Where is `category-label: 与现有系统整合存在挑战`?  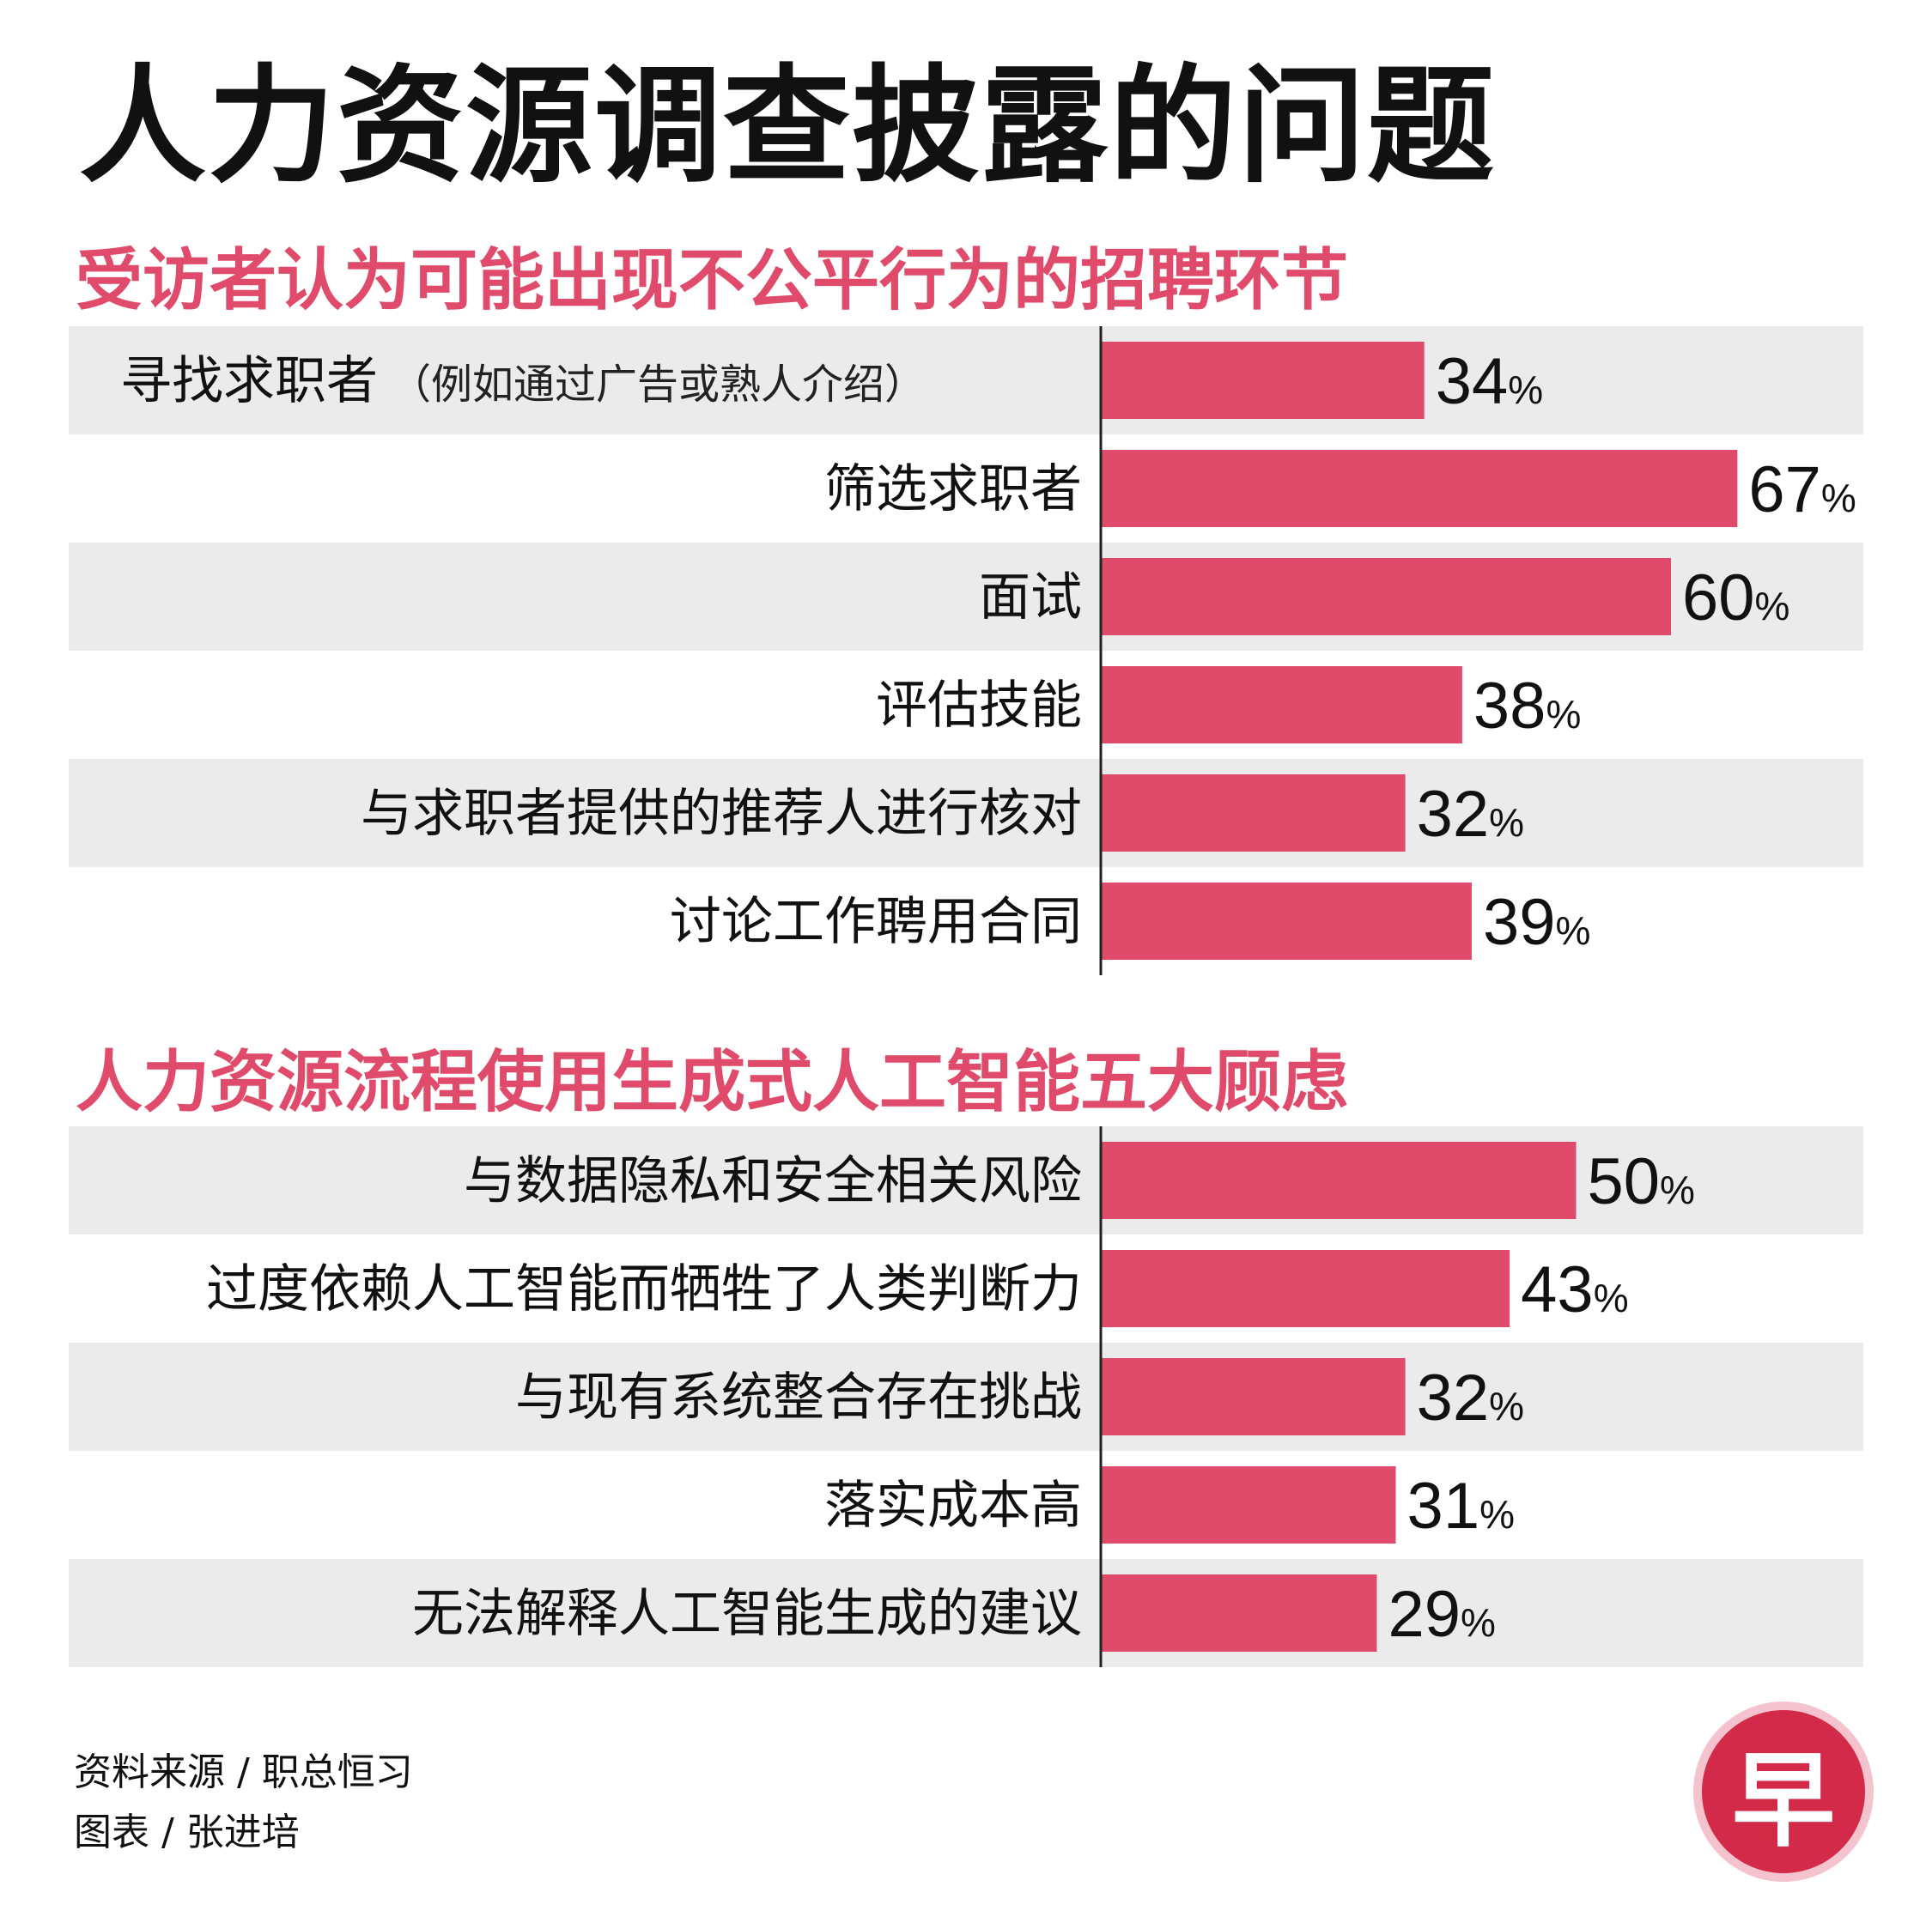 category-label: 与现有系统整合存在挑战 is located at coordinates (799, 1398).